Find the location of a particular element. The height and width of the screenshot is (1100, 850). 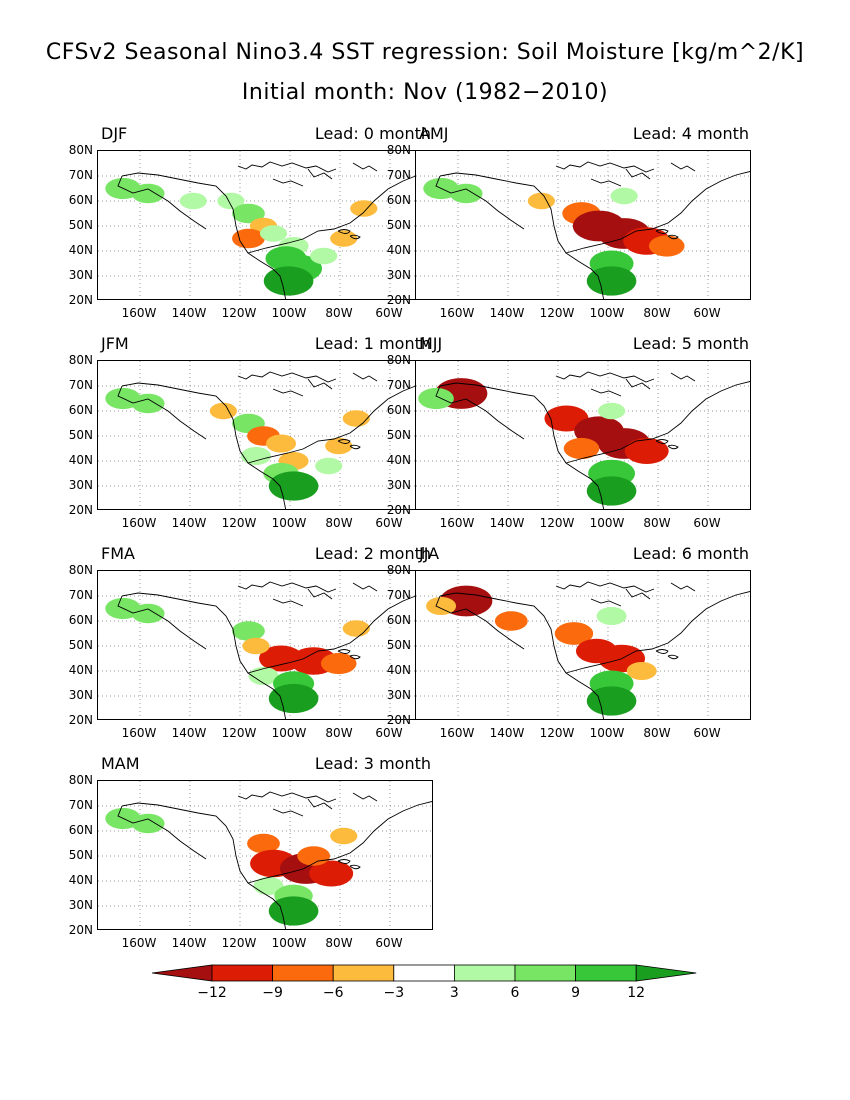

panel-header: MJJ Lead: 5 month is located at coordinates (583, 344).